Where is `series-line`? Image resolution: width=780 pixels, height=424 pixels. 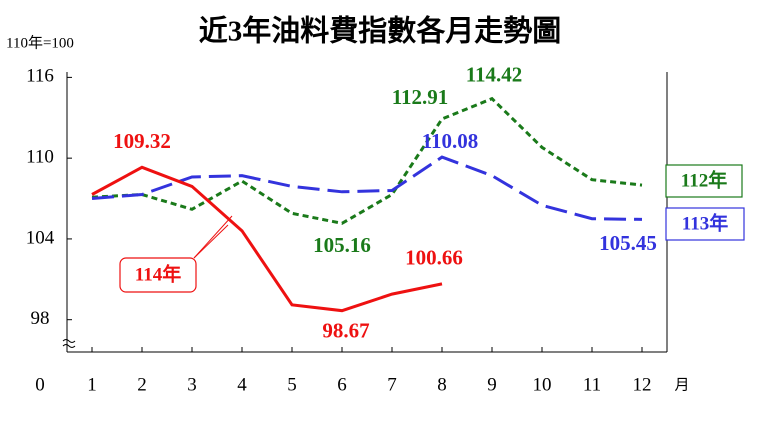
series-line is located at coordinates (367, 188).